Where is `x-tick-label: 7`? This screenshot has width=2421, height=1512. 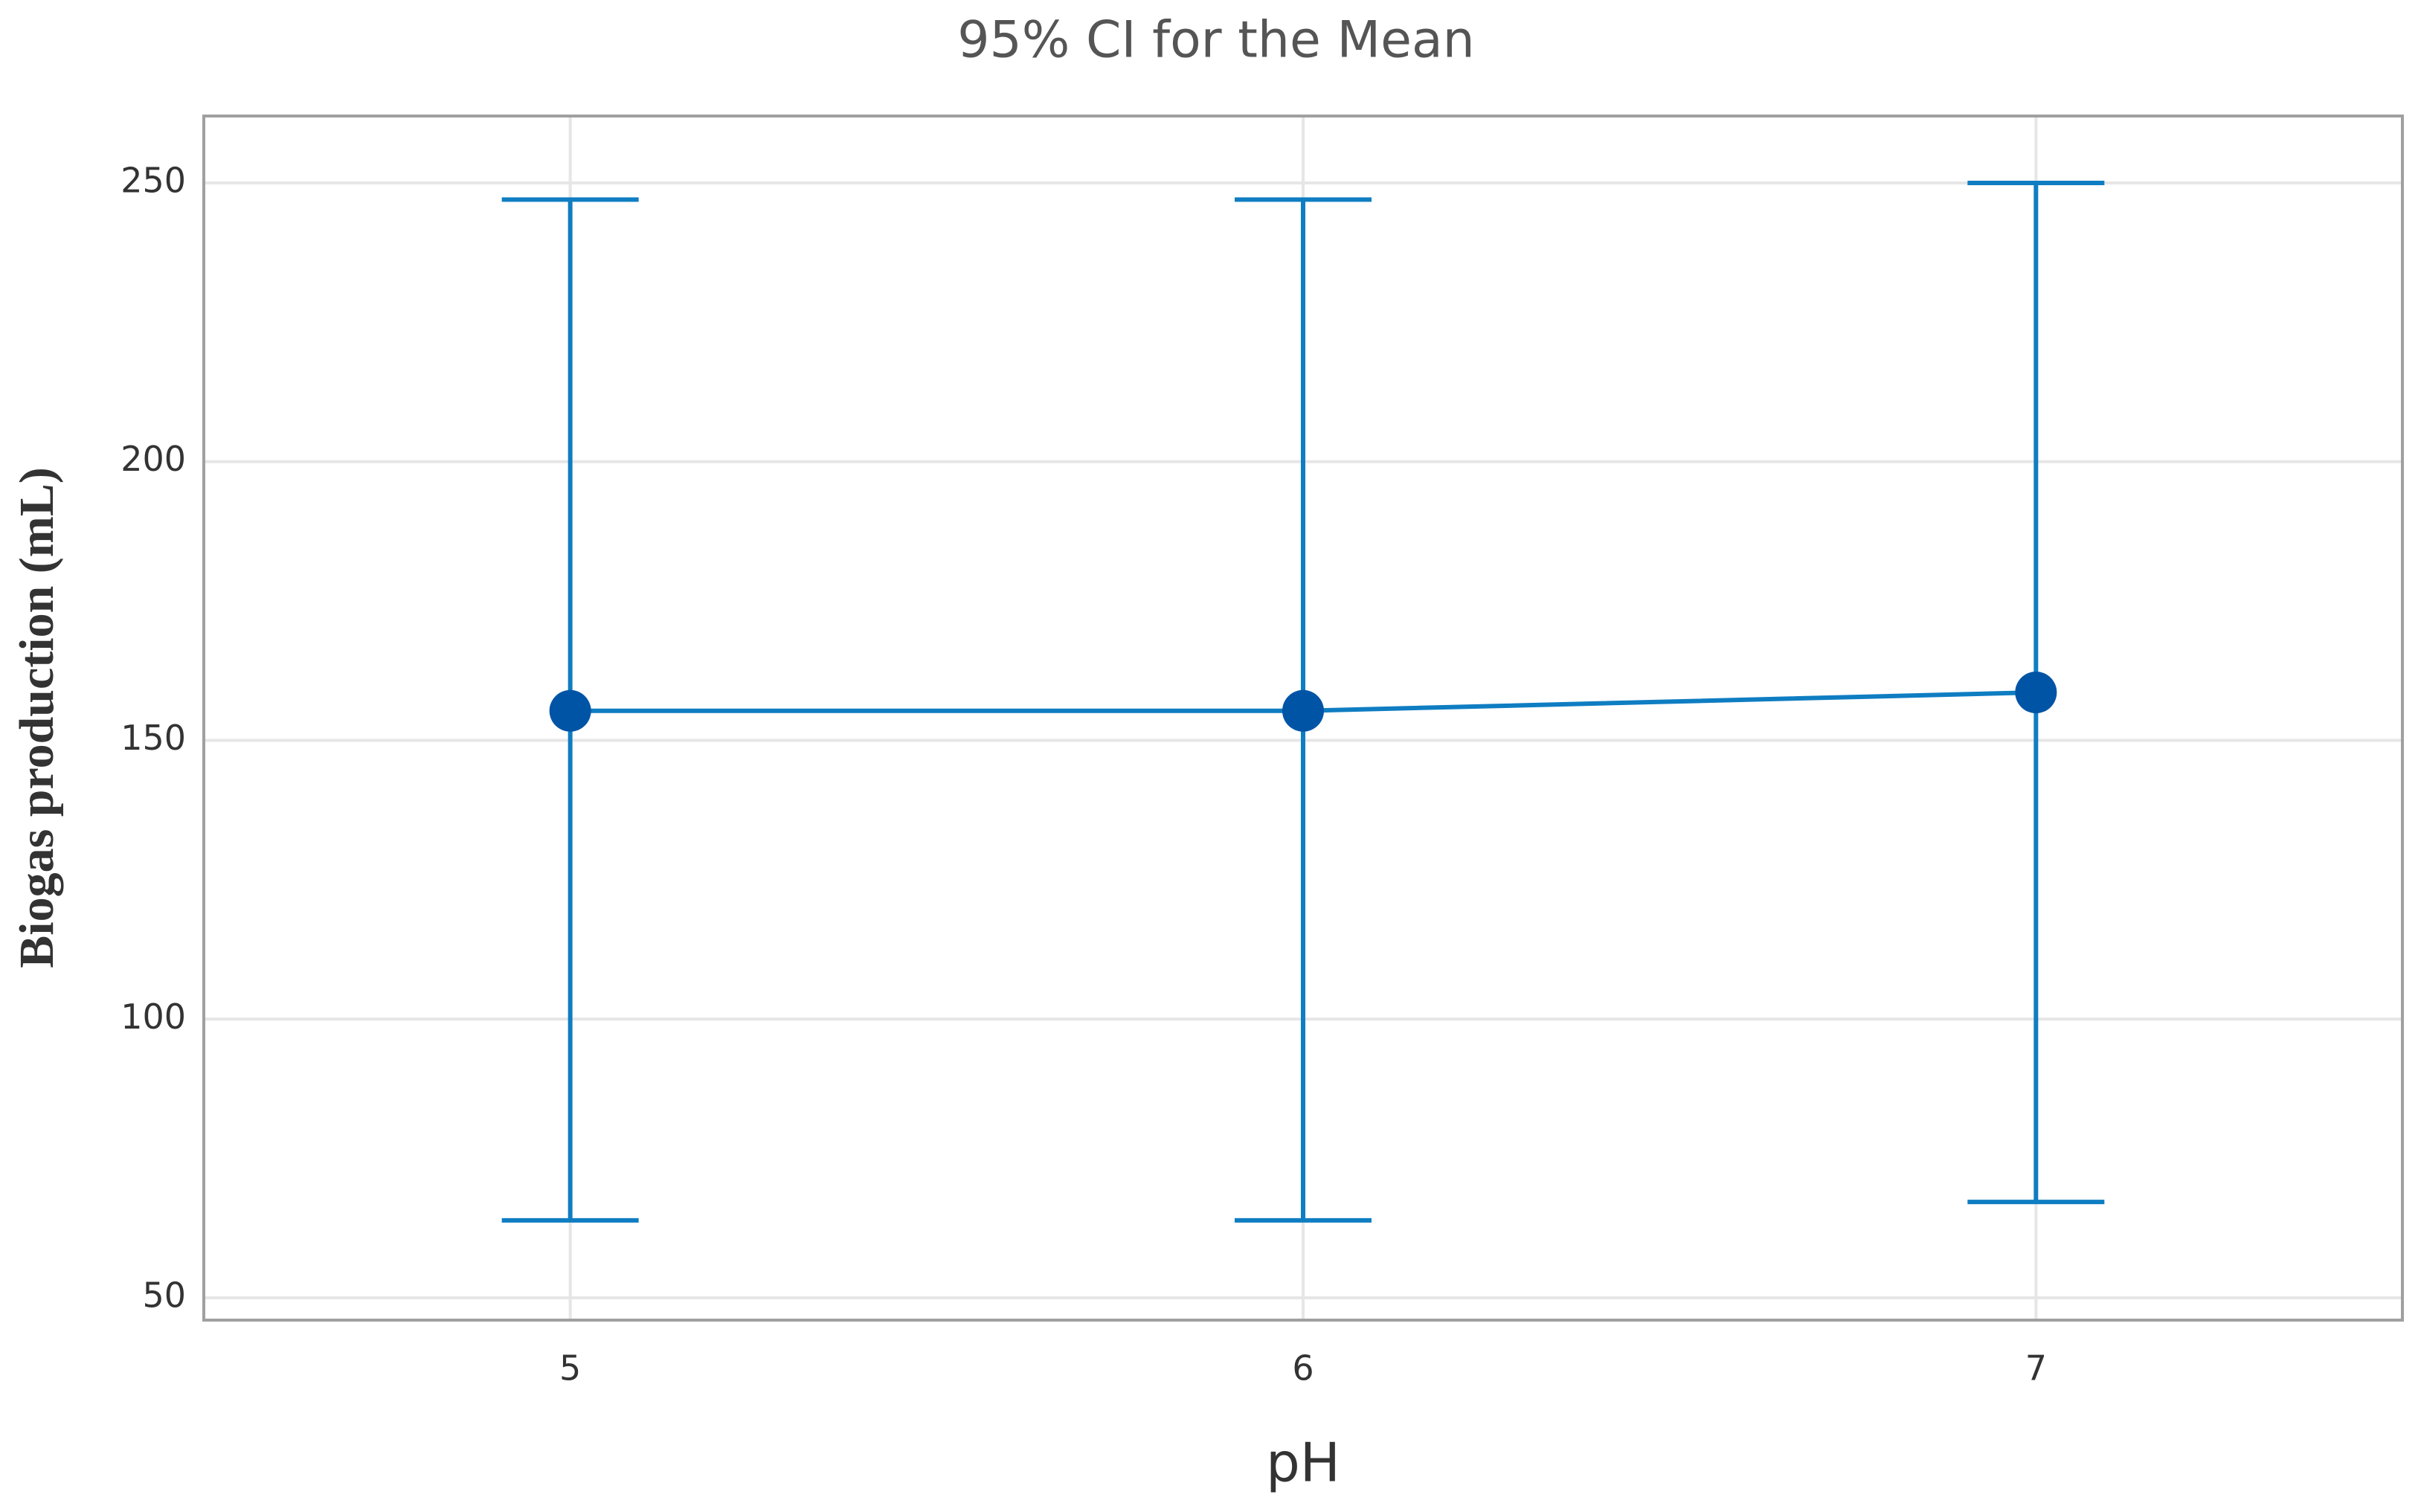 x-tick-label: 7 is located at coordinates (2036, 1368).